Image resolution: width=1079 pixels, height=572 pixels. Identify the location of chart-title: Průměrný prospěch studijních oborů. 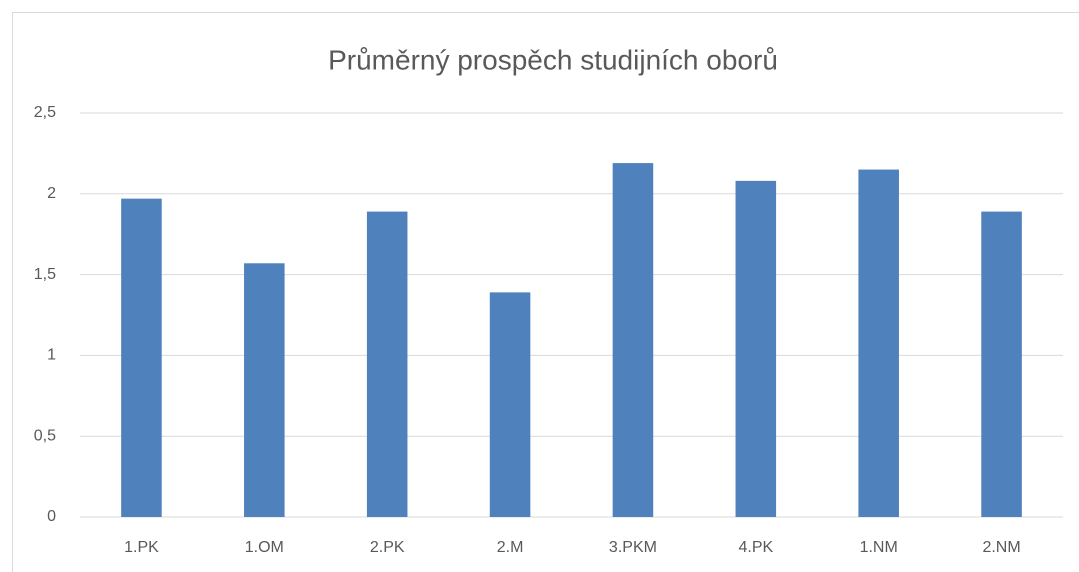
(553, 59).